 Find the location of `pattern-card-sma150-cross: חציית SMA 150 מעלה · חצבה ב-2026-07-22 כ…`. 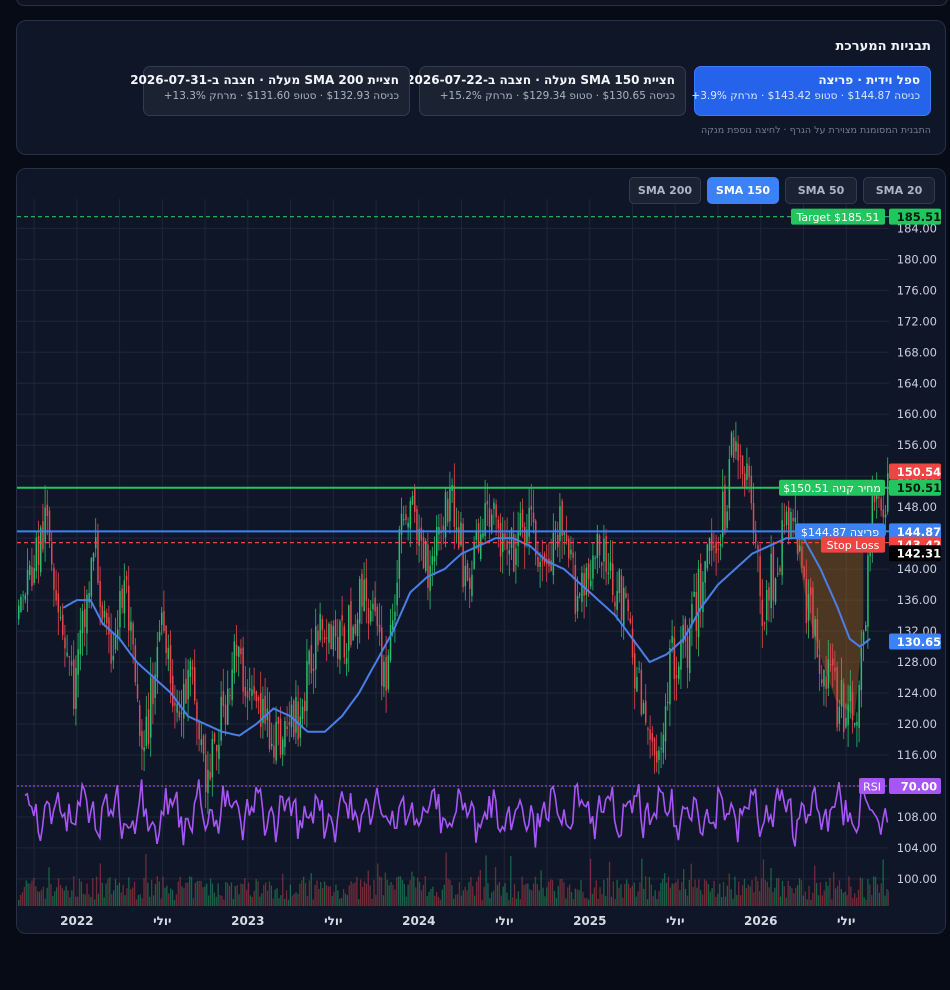

pattern-card-sma150-cross: חציית SMA 150 מעלה · חצבה ב-2026-07-22 כ… is located at coordinates (546, 91).